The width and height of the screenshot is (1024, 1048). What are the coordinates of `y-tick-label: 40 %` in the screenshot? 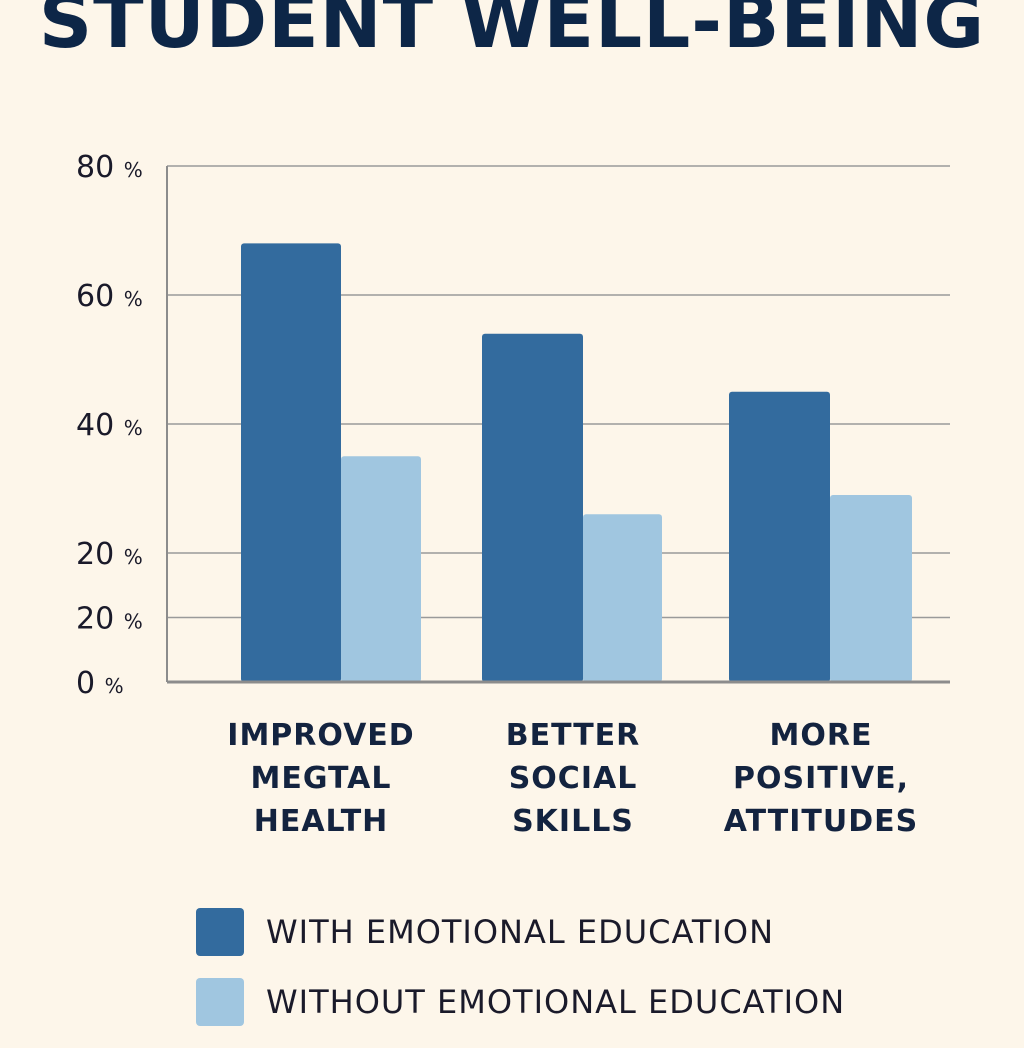 It's located at (109, 425).